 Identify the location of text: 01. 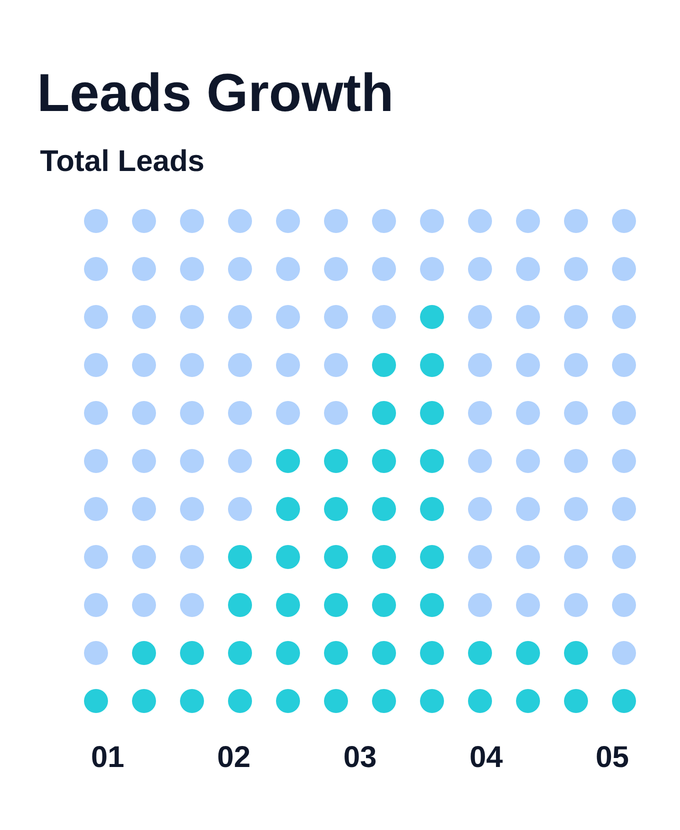
(107, 757).